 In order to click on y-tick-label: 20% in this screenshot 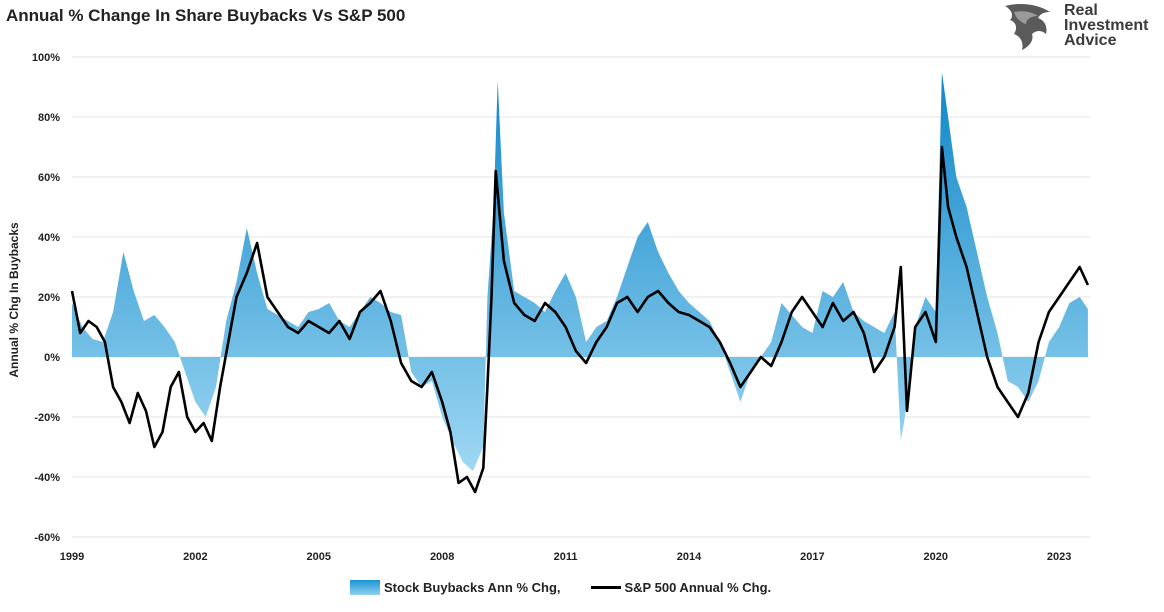, I will do `click(49, 298)`.